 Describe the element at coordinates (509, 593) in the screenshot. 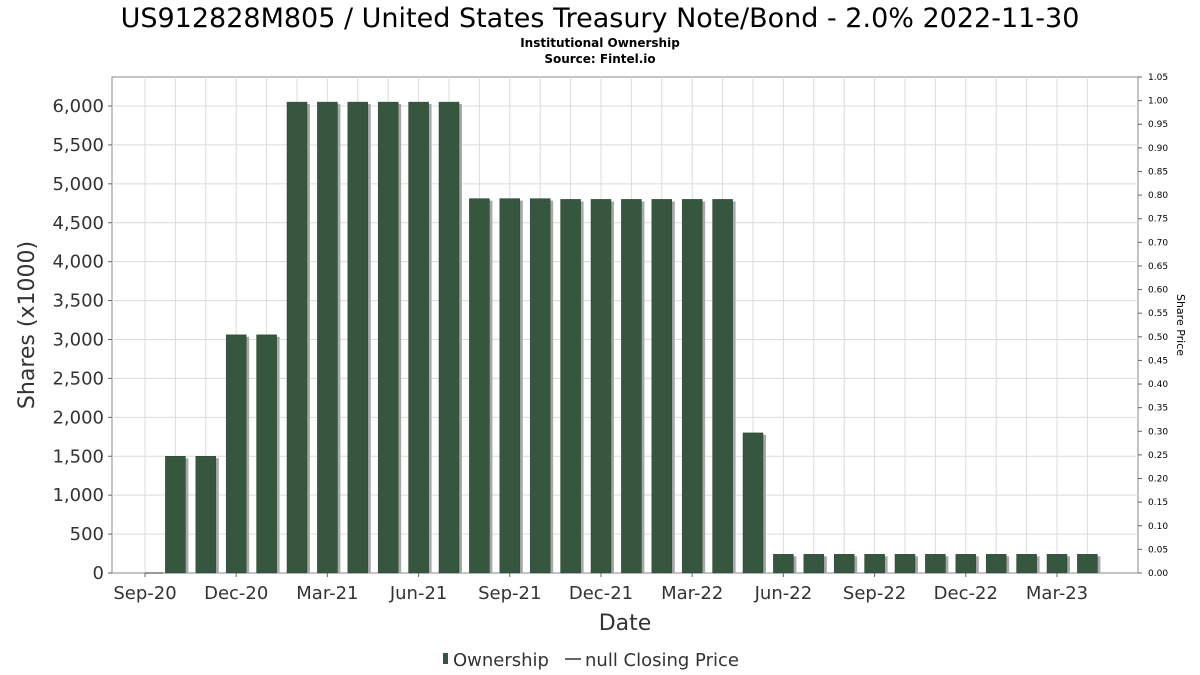

I see `x-tick-label: Sep-21` at that location.